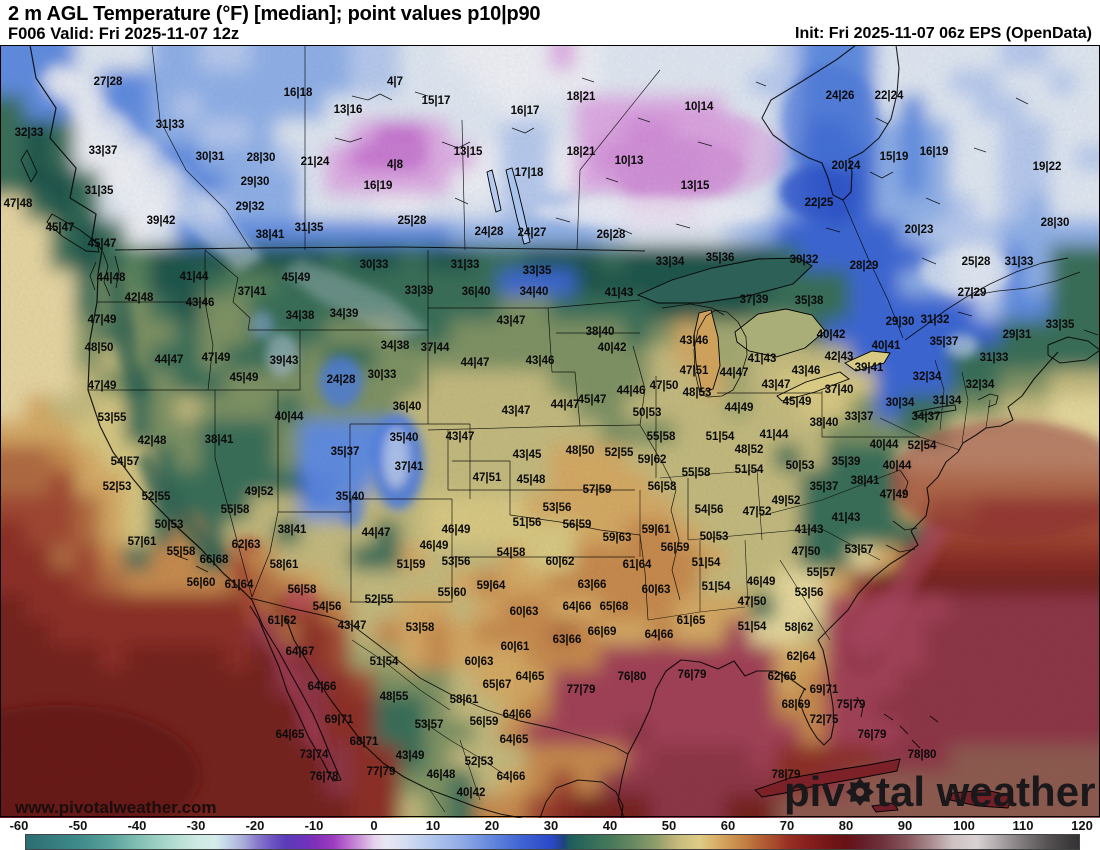 Image resolution: width=1100 pixels, height=850 pixels. Describe the element at coordinates (284, 565) in the screenshot. I see `svg-text: 58|61` at that location.